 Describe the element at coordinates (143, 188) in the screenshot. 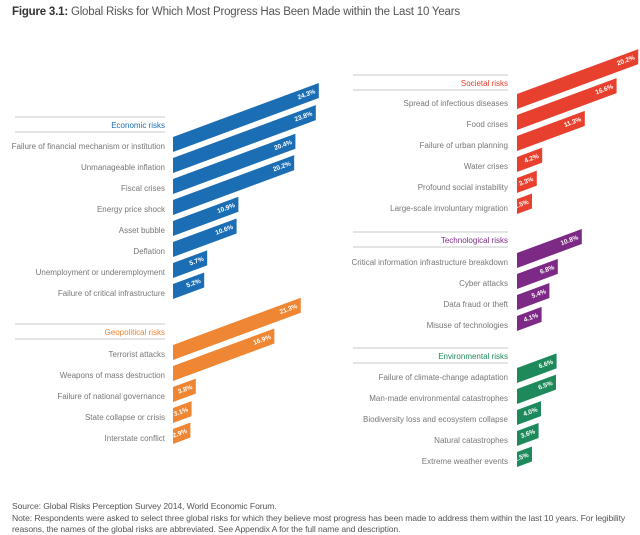

I see `category-label: Fiscal crises` at that location.